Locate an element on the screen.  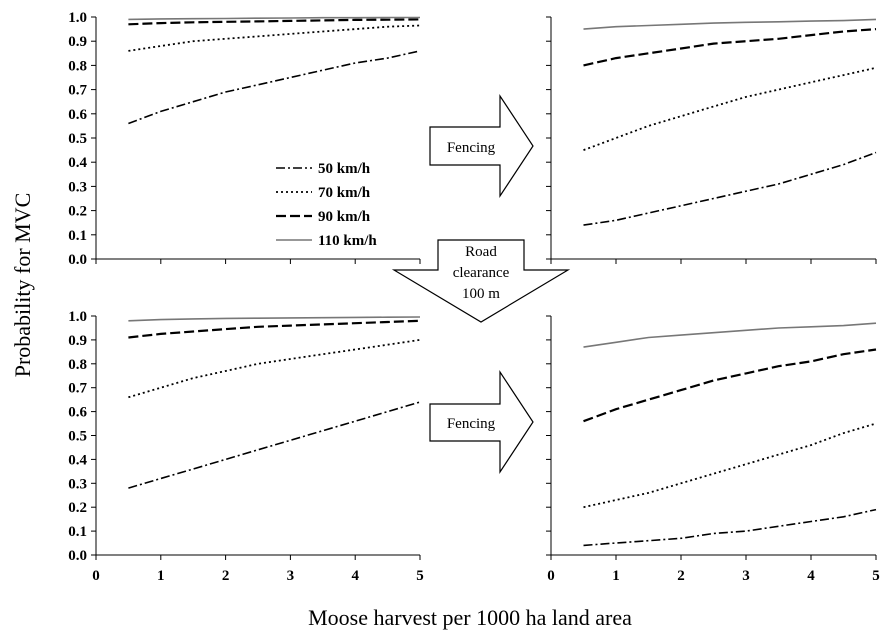
fencing-arrow-bottom: Fencing is located at coordinates (481, 422).